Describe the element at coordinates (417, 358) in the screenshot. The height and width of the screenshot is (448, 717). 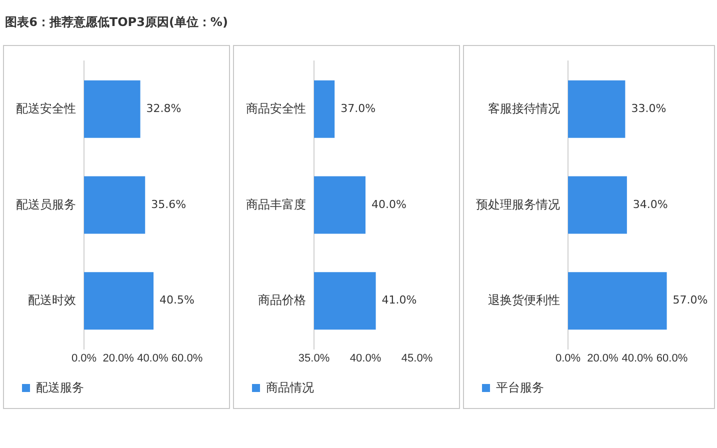
I see `x-tick-label: 45.0%` at that location.